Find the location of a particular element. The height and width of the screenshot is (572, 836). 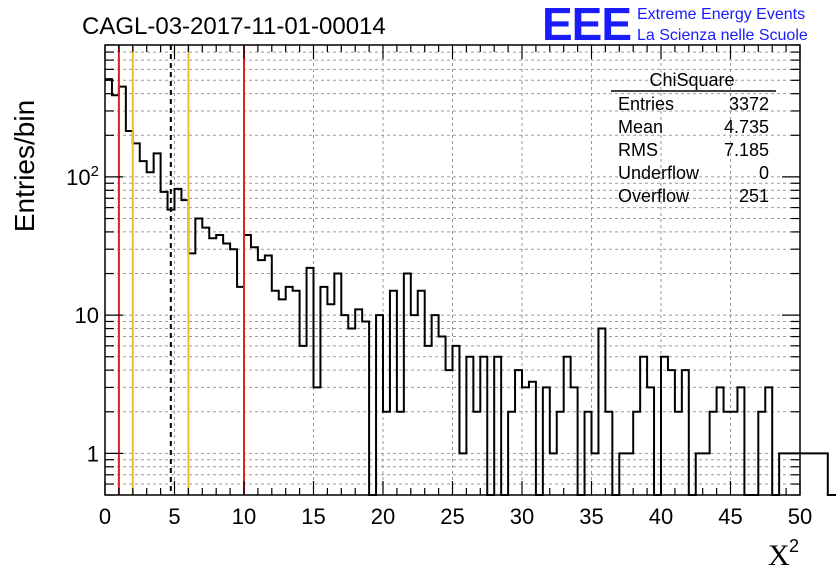

stats-box-title: ChiSquare is located at coordinates (691, 80).